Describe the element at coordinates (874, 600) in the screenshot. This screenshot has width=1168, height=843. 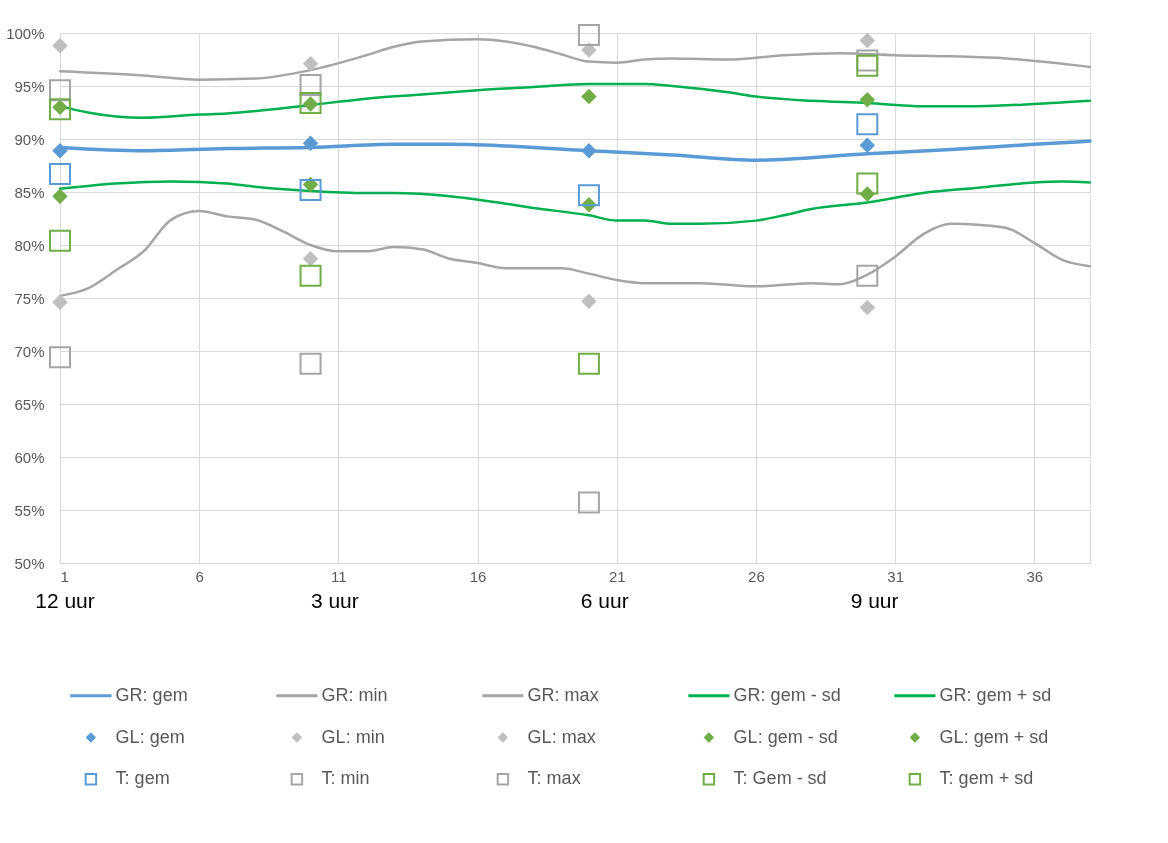
I see `text: 9 uur` at that location.